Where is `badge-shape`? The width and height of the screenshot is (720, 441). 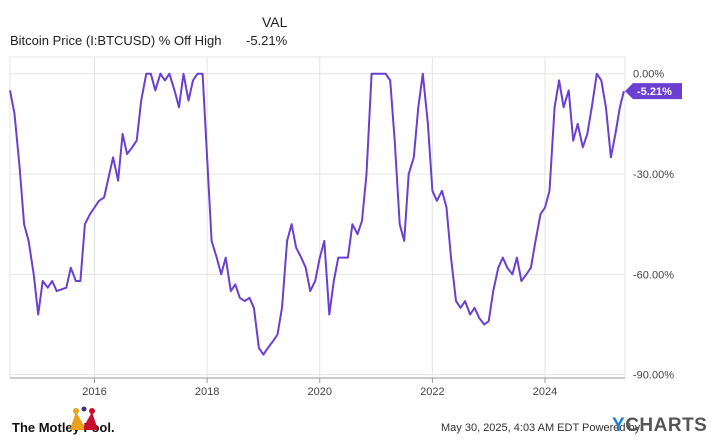
badge-shape is located at coordinates (653, 91).